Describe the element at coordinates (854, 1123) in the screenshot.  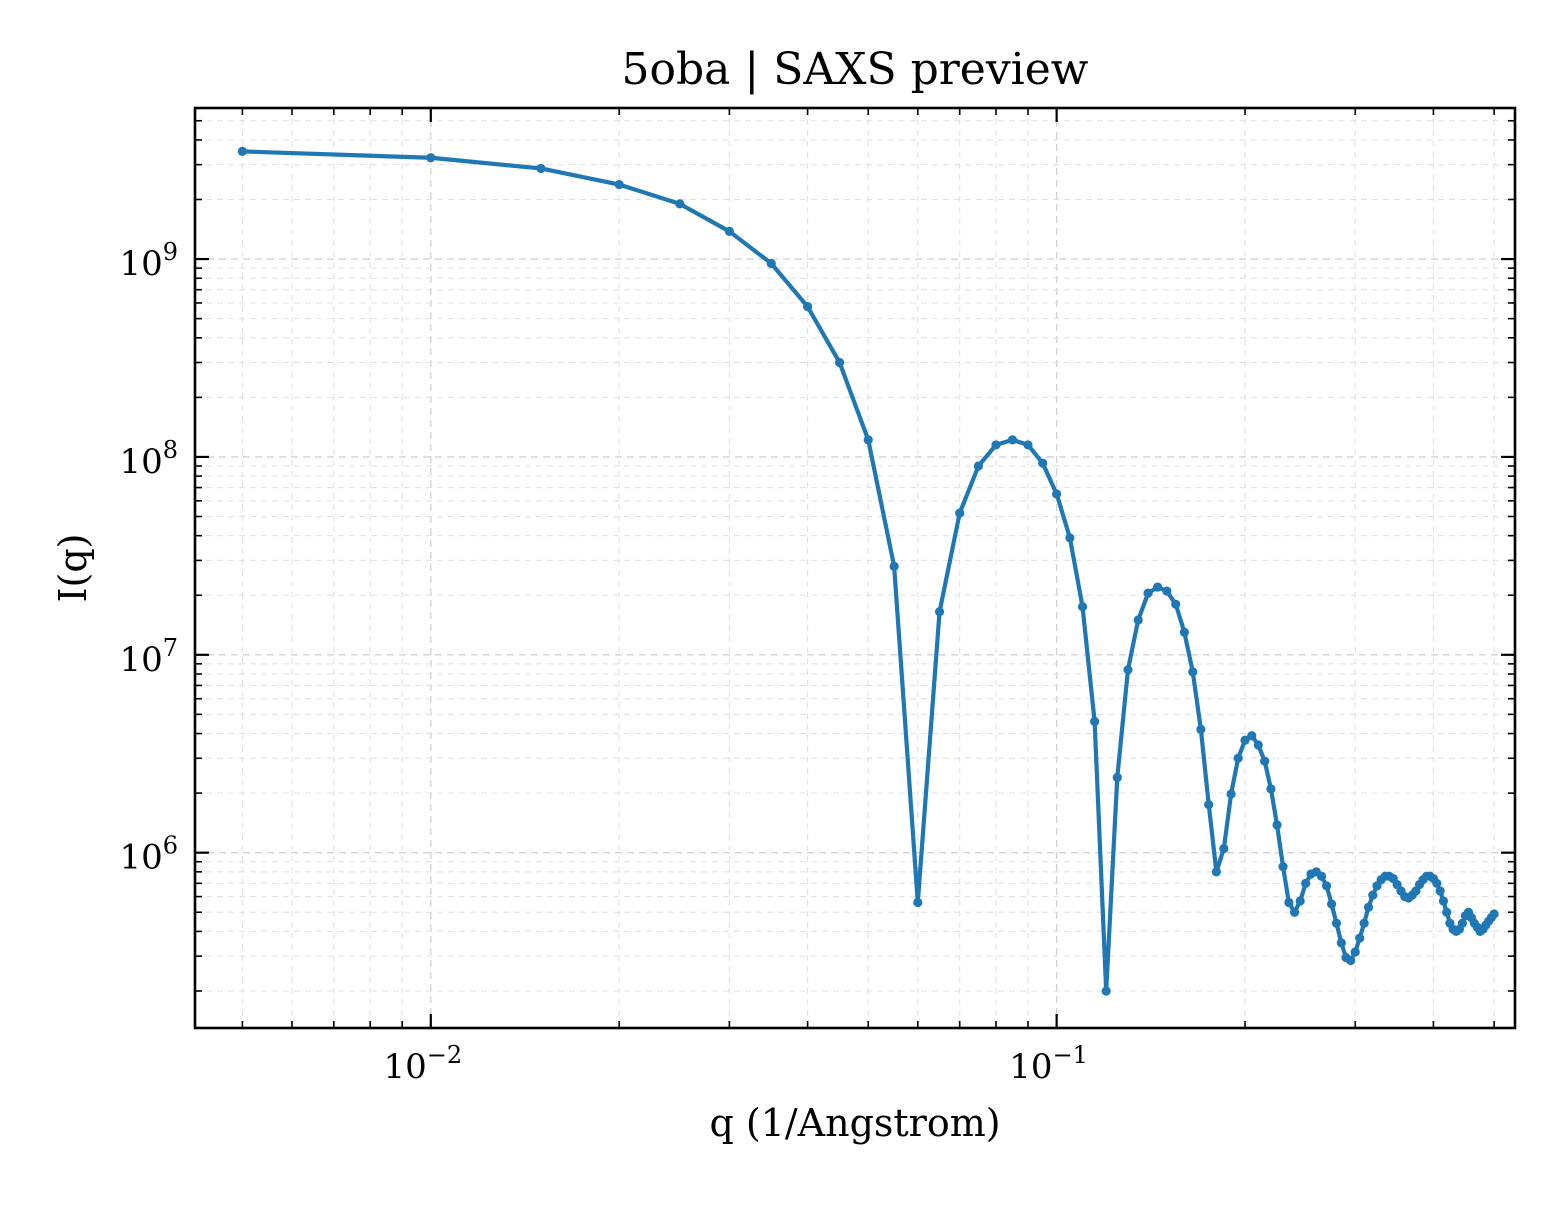
I see `x-axis-label: q (1/Angstrom)` at that location.